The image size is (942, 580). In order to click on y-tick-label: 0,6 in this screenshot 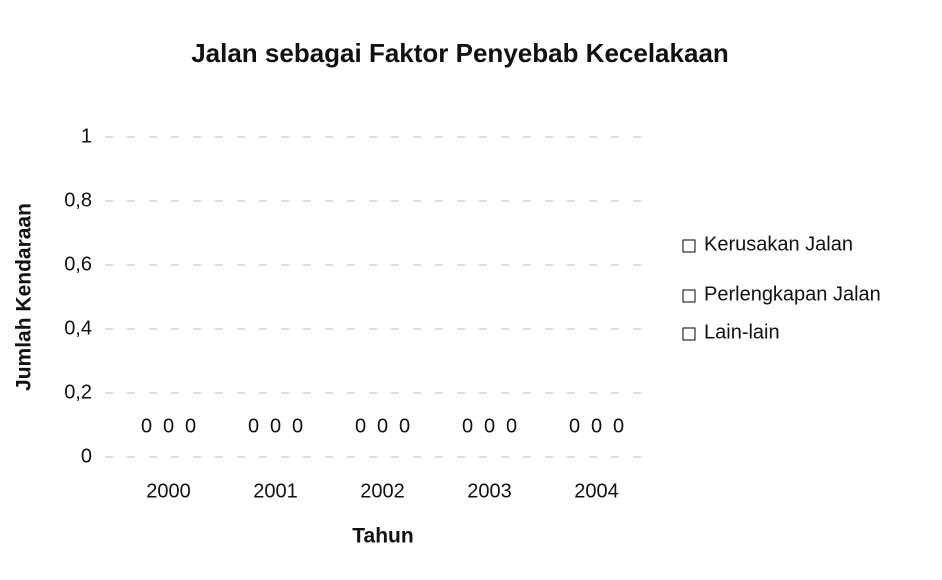, I will do `click(78, 264)`.